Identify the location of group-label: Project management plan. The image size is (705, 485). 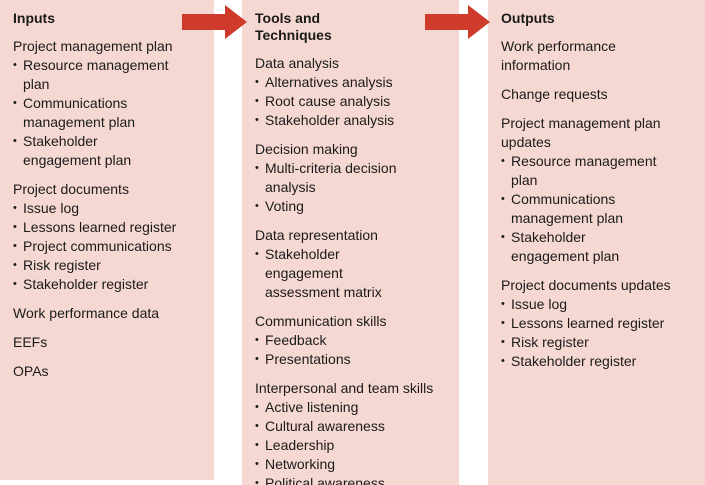
(93, 46).